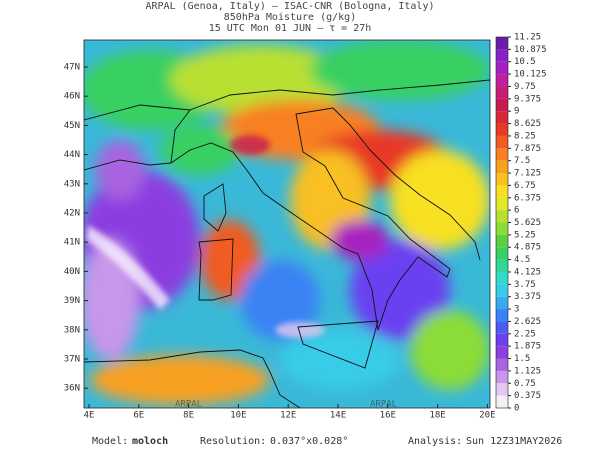 This screenshot has height=450, width=600. I want to click on lon-label: 8E, so click(188, 416).